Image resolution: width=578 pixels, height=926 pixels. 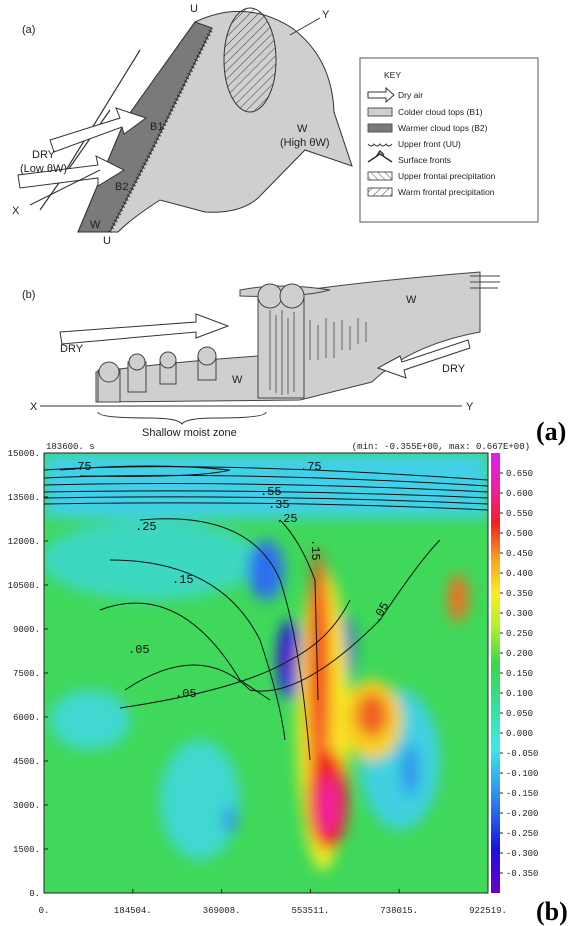 What do you see at coordinates (446, 192) in the screenshot?
I see `key-item: Warm frontal precipitation` at bounding box center [446, 192].